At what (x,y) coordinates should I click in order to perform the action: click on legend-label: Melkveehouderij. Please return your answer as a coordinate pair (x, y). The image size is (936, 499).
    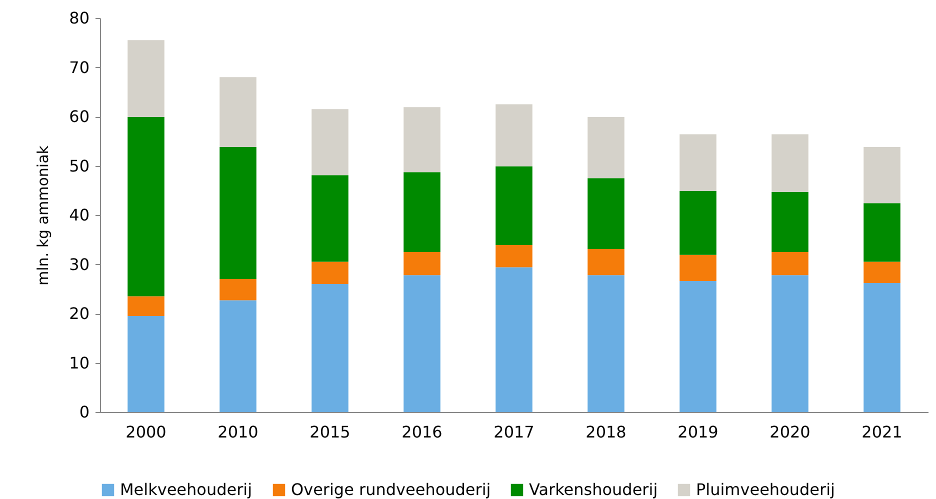
    Looking at the image, I should click on (186, 489).